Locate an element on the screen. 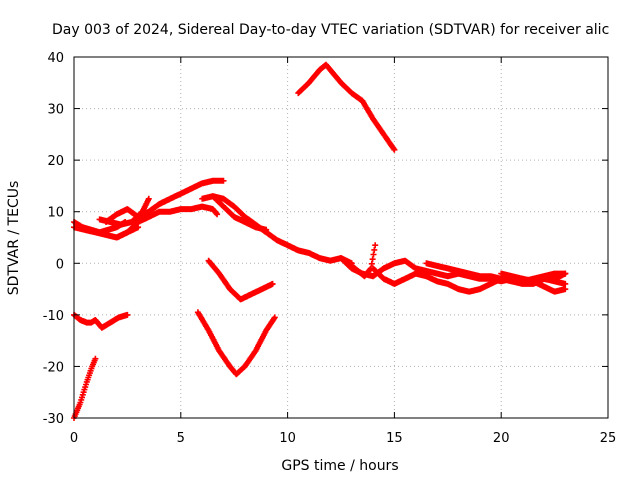 This screenshot has height=480, width=640. y-tick-labels: -30 -20 -10 0 10 20 30 40 is located at coordinates (53, 239).